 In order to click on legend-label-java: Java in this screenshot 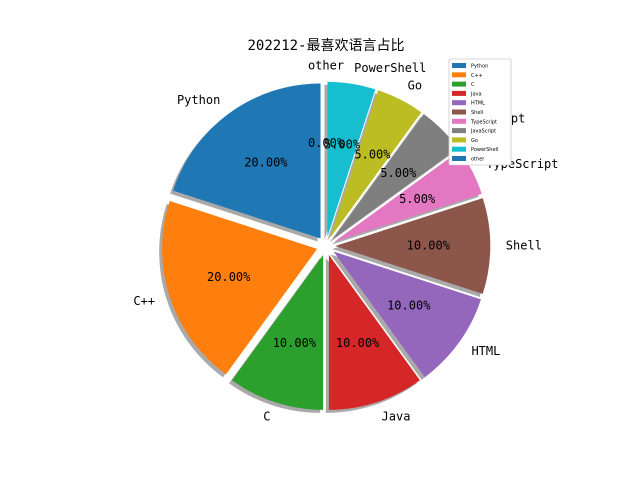, I will do `click(476, 94)`.